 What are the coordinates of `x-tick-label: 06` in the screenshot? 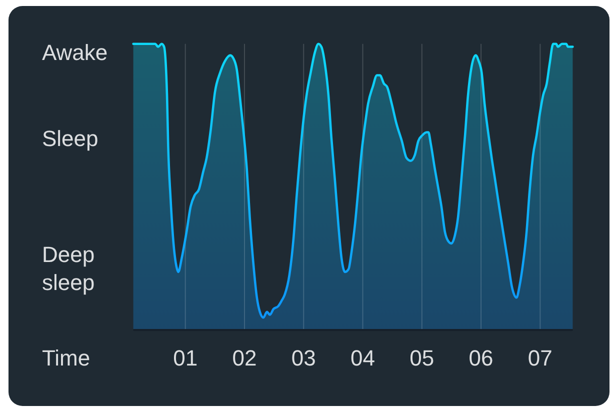 It's located at (481, 358).